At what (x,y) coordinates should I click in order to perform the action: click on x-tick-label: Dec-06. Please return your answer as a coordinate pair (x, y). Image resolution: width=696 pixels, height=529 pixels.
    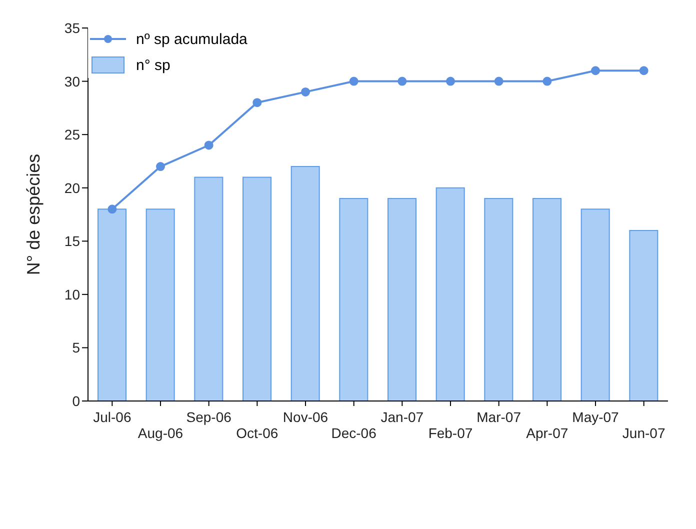
    Looking at the image, I should click on (354, 433).